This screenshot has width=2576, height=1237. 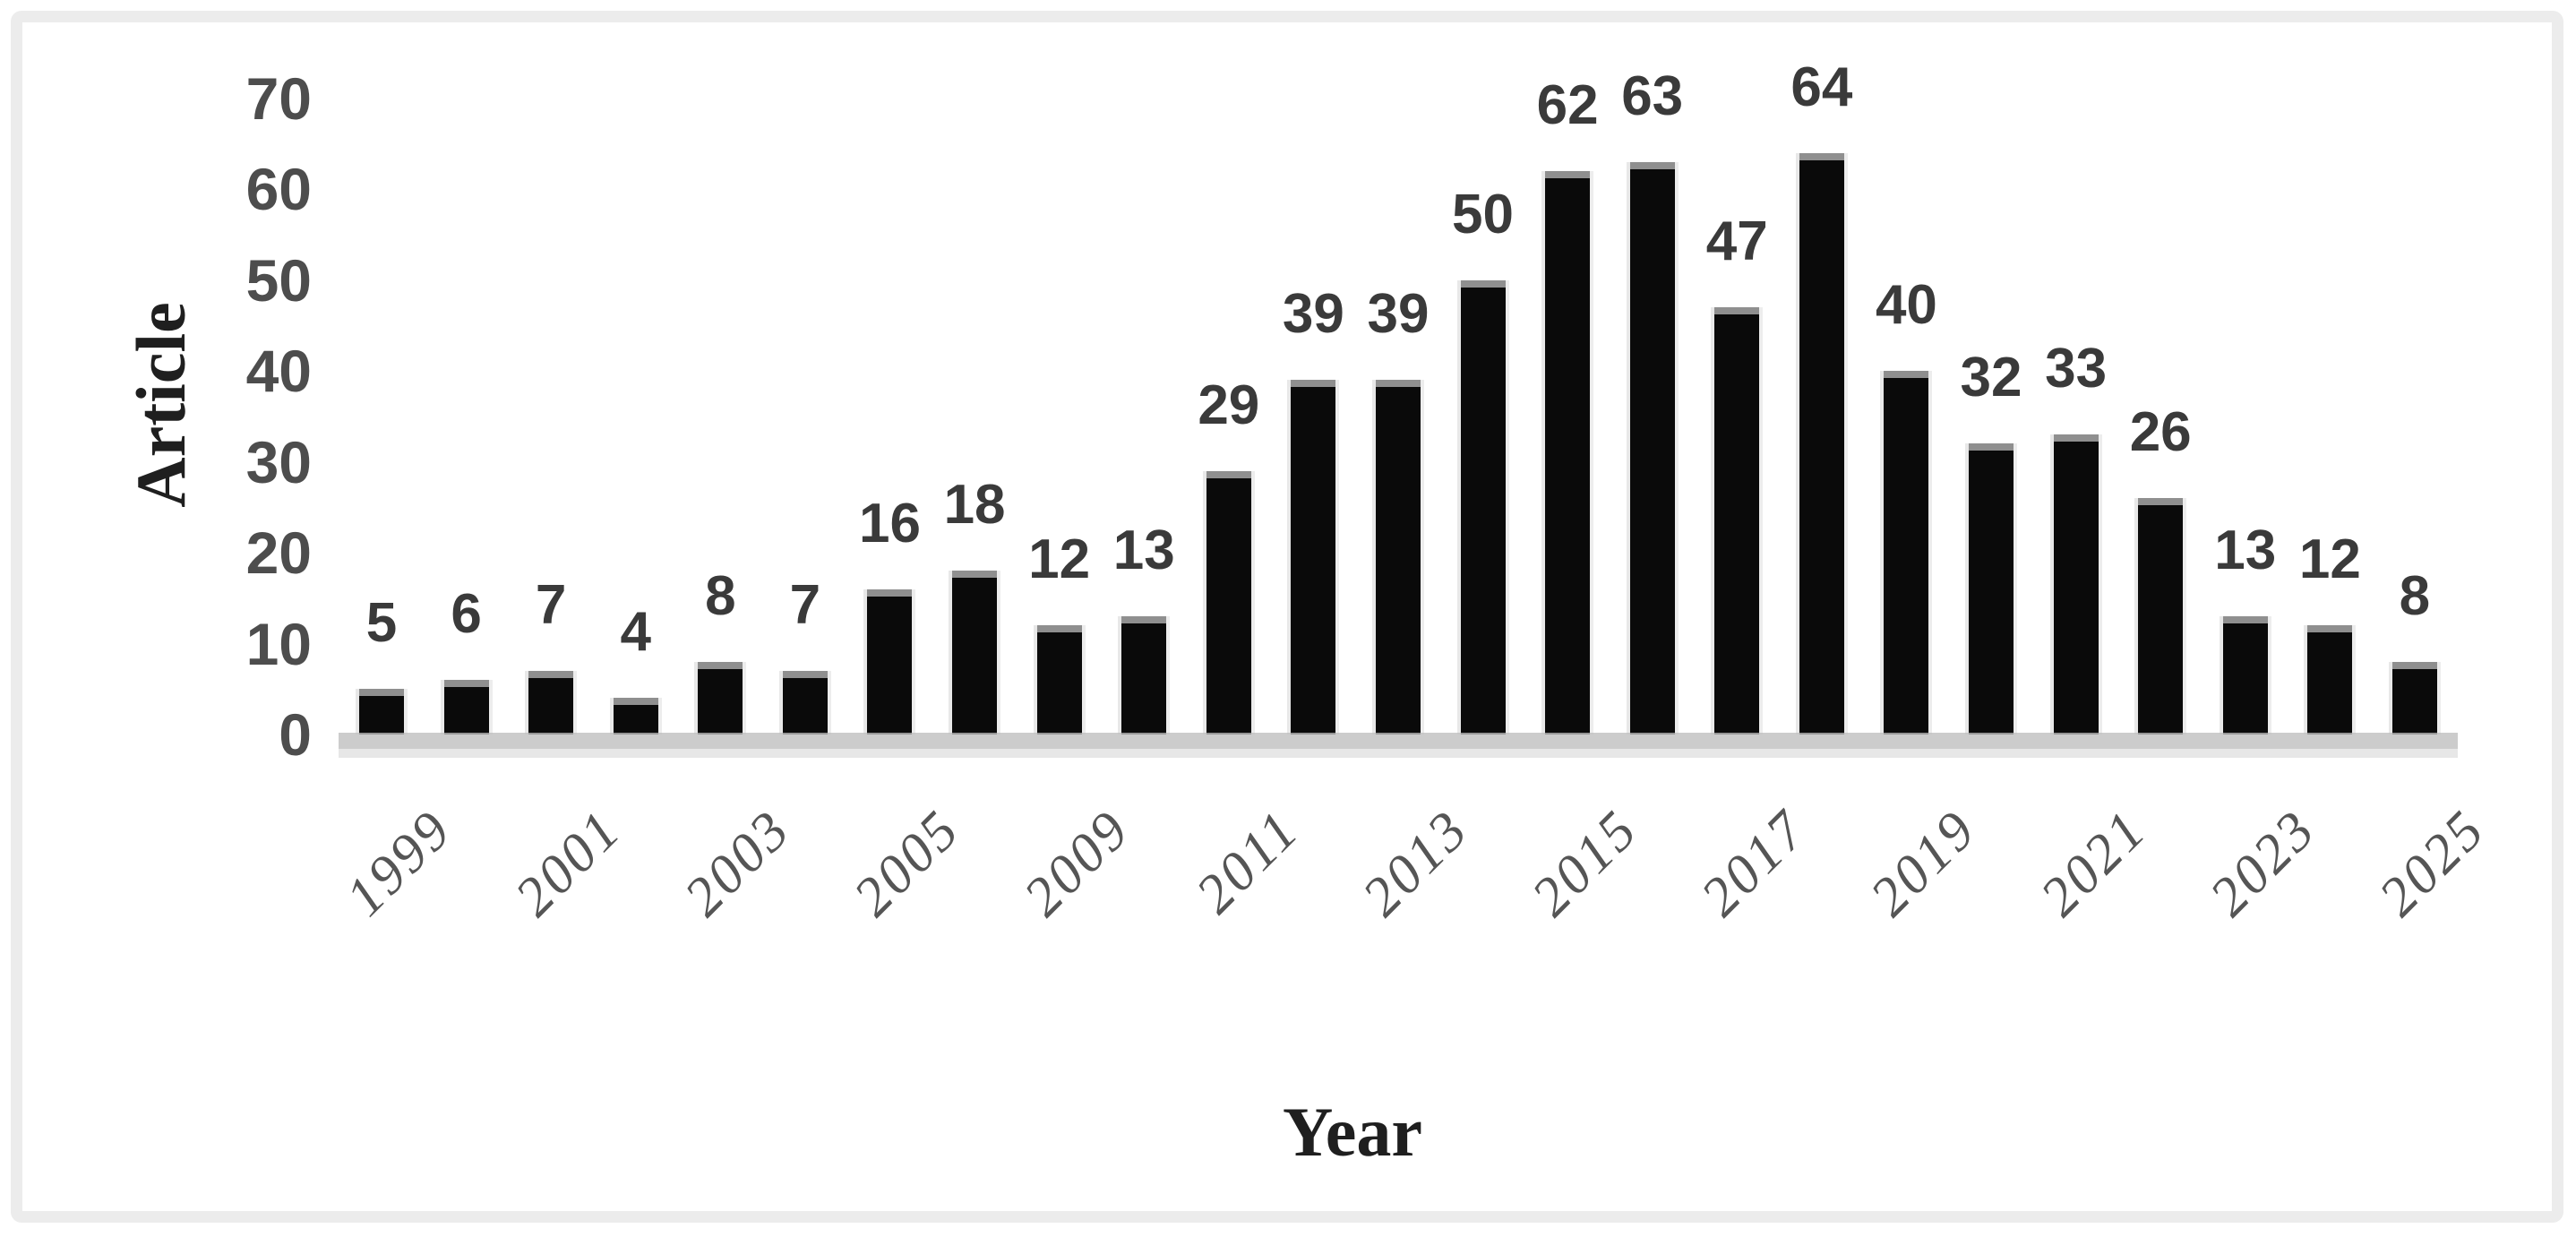 I want to click on bar-value-label: 50, so click(x=1483, y=214).